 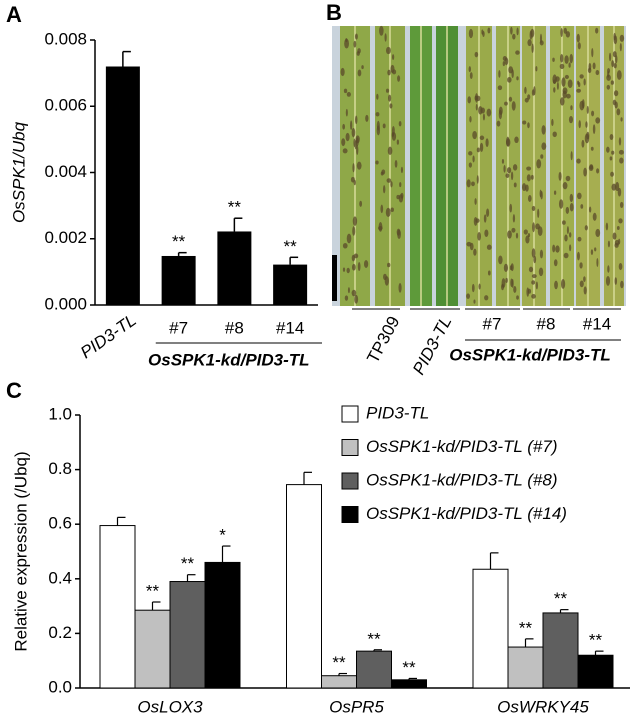 What do you see at coordinates (222, 535) in the screenshot?
I see `significance: *` at bounding box center [222, 535].